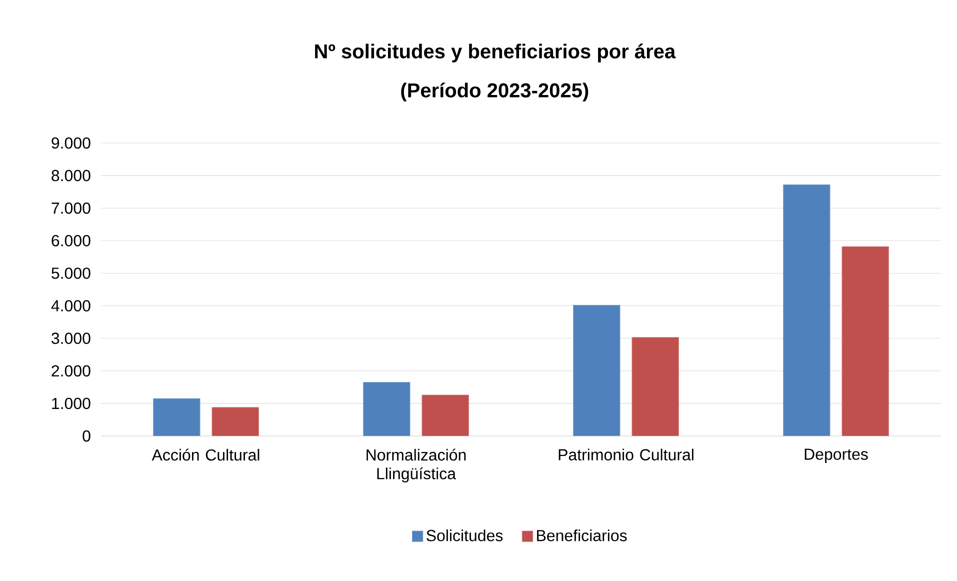 This screenshot has width=957, height=581. What do you see at coordinates (71, 404) in the screenshot?
I see `y-tick-label: 1.000` at bounding box center [71, 404].